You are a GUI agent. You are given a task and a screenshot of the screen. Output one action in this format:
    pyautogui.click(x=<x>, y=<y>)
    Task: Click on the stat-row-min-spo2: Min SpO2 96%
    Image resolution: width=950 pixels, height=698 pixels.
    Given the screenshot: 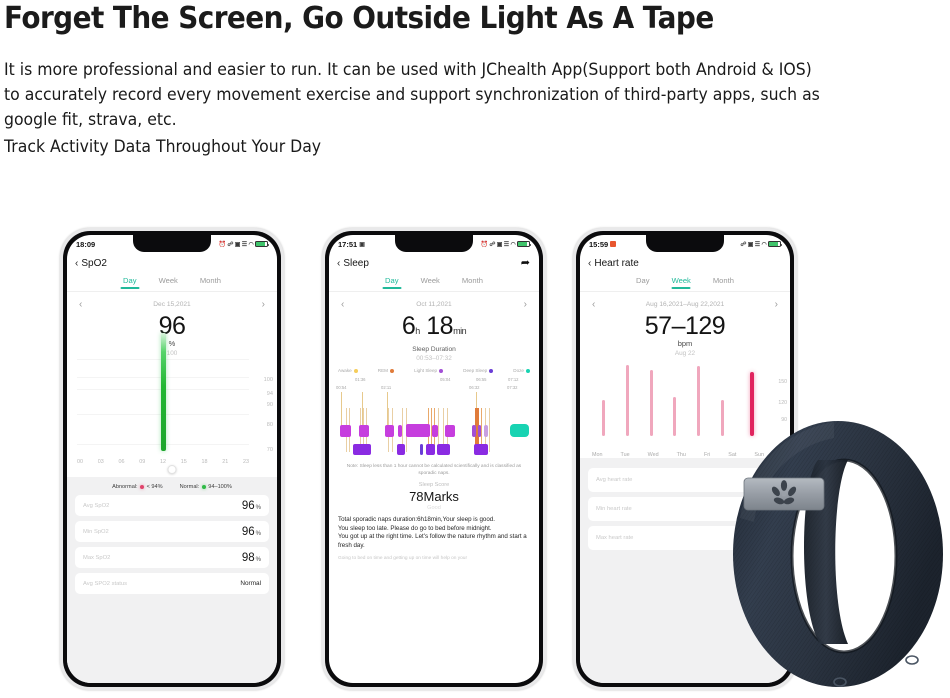 What is the action you would take?
    pyautogui.click(x=172, y=531)
    